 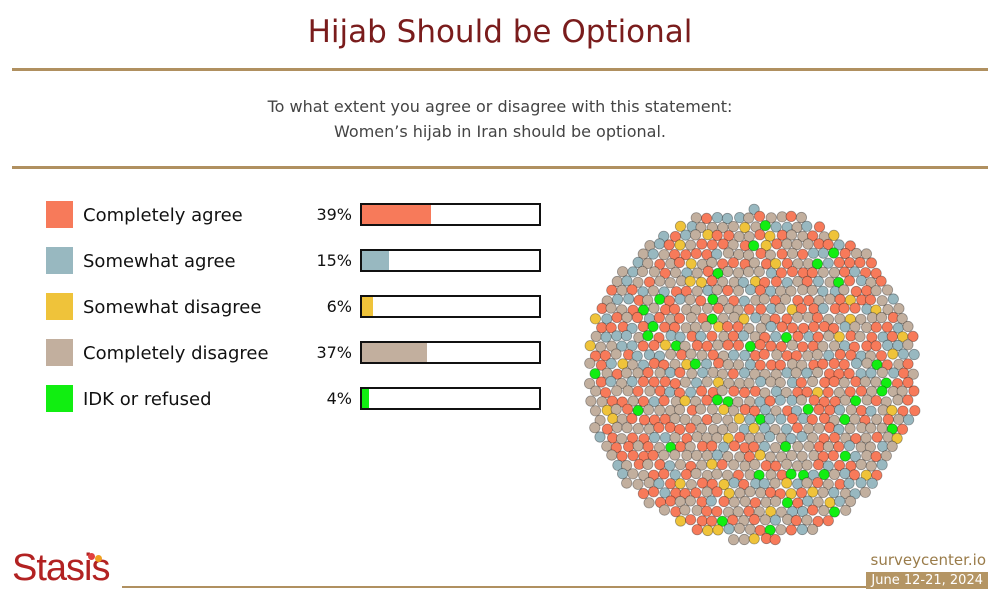 What do you see at coordinates (928, 560) in the screenshot?
I see `site-link: surveycenter.io` at bounding box center [928, 560].